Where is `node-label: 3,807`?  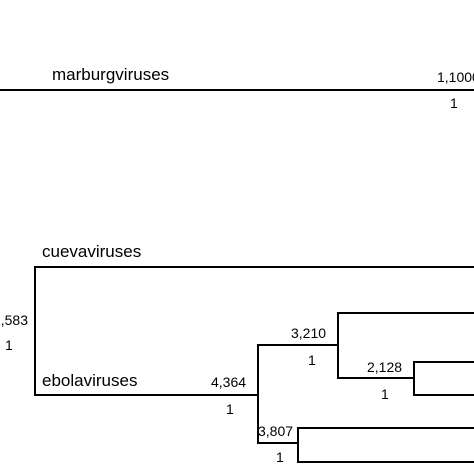
node-label: 3,807 is located at coordinates (275, 431).